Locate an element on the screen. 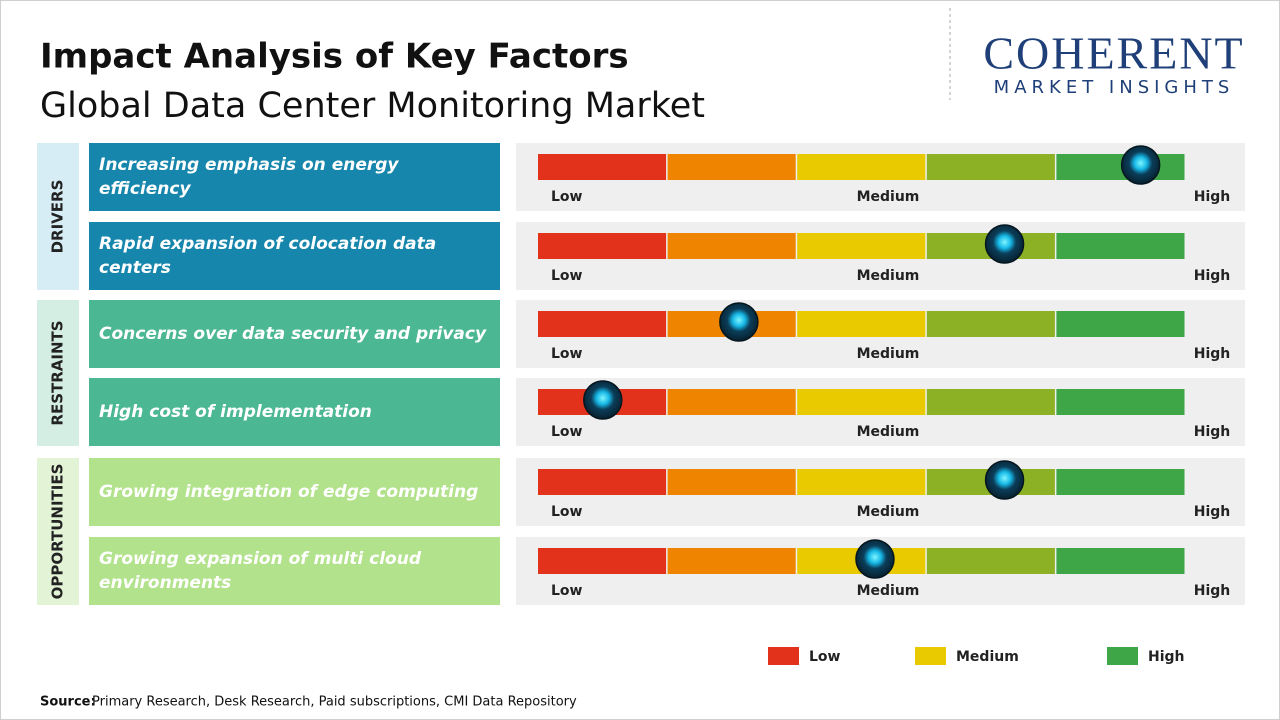 This screenshot has width=1280, height=720. factor-label: Growing integration of edge computing is located at coordinates (288, 492).